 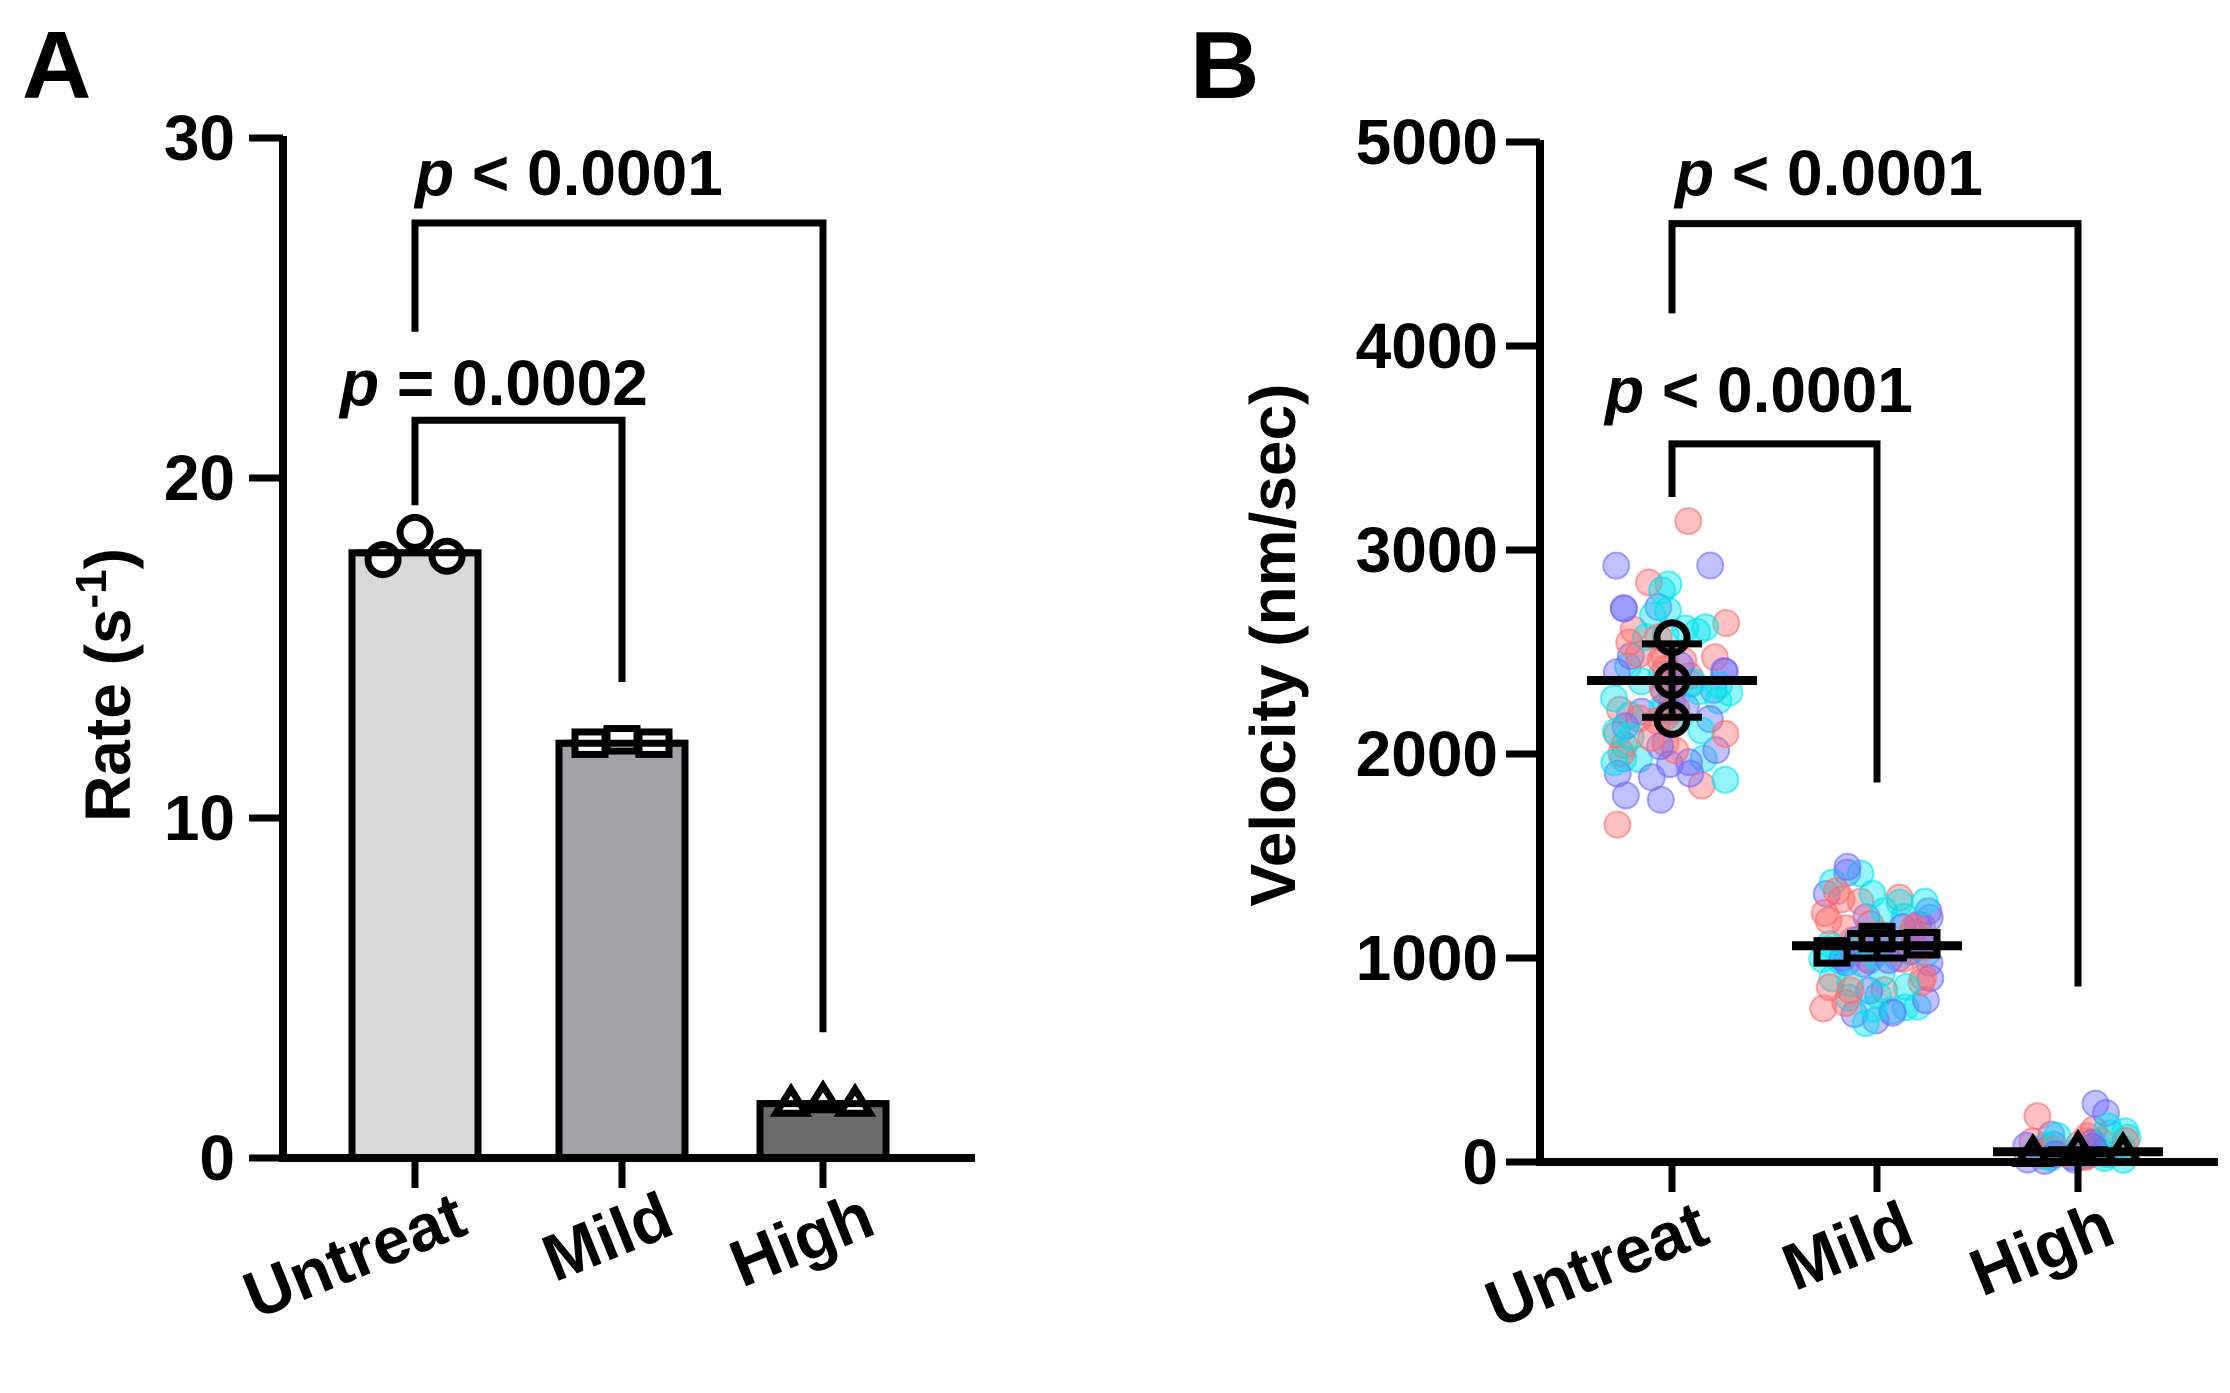 I want to click on panel-a-p-value: p = 0.0002, so click(x=493, y=383).